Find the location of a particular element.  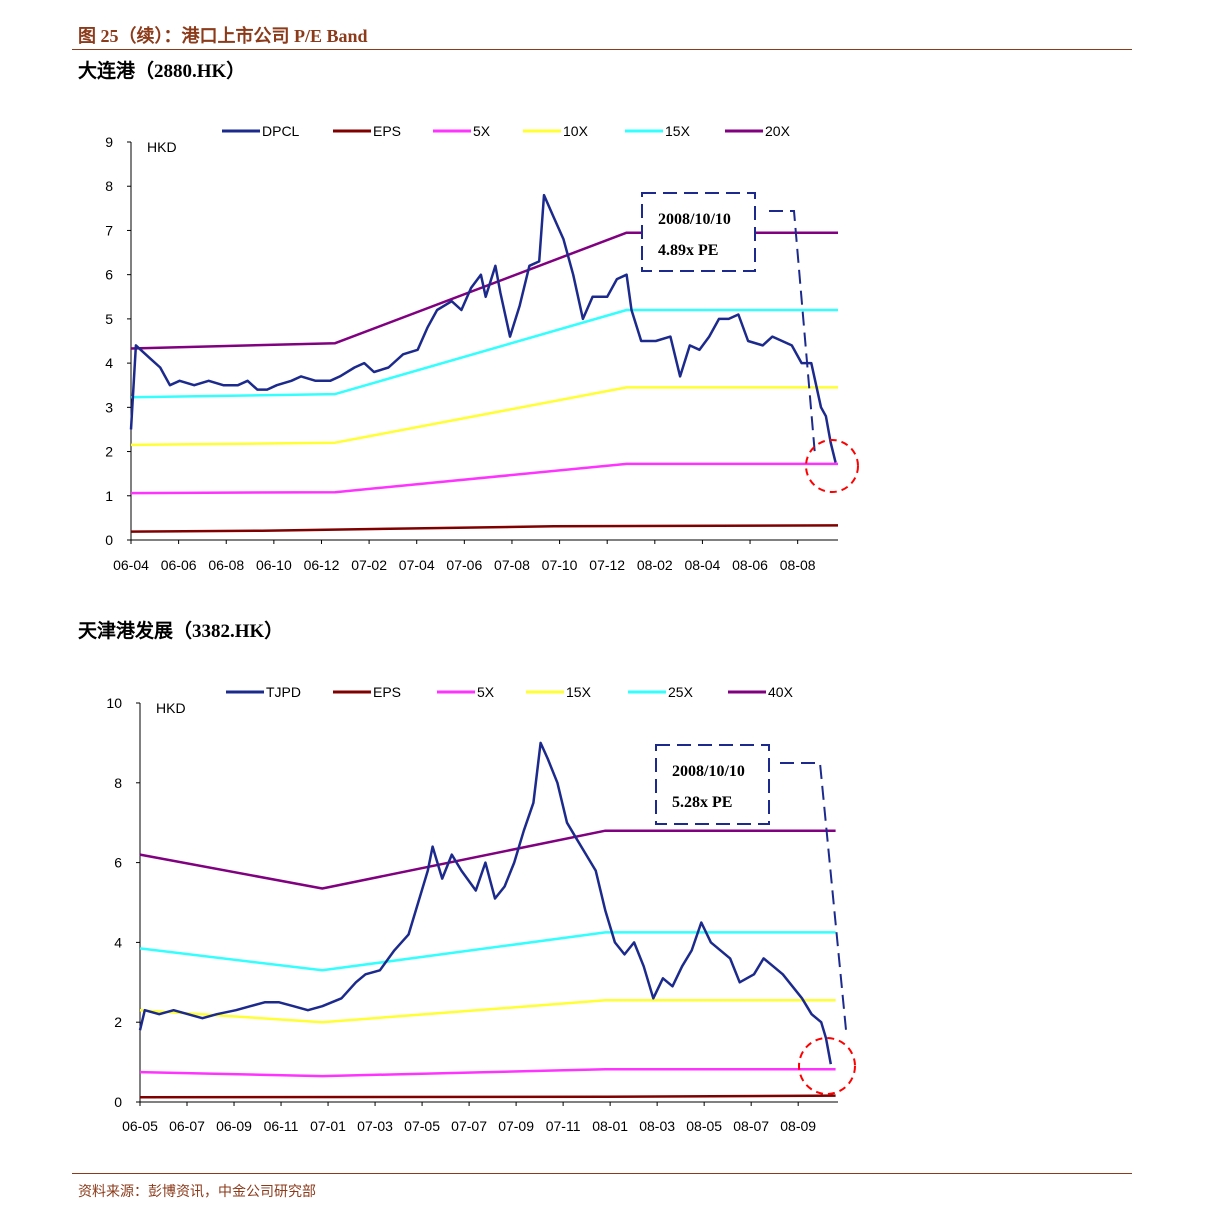

y-tick-label: 10 is located at coordinates (114, 703).